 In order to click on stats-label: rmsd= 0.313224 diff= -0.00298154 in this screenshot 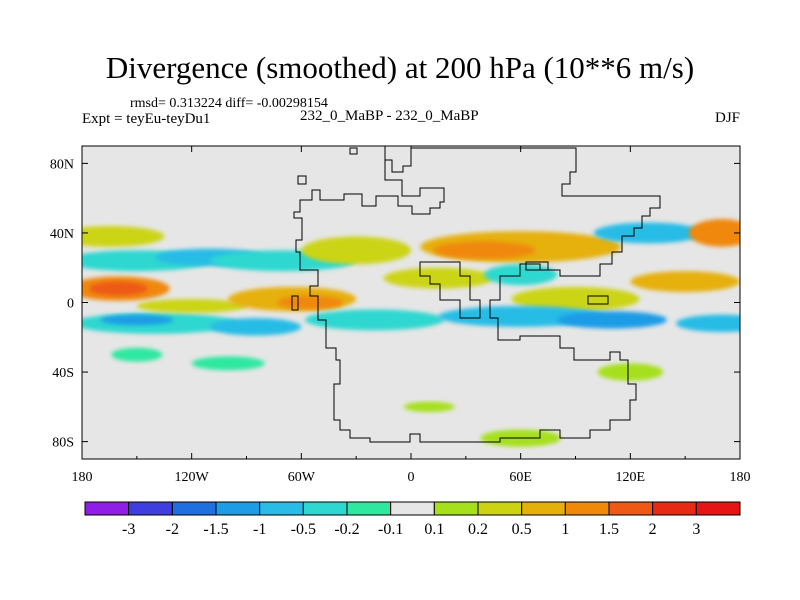, I will do `click(229, 103)`.